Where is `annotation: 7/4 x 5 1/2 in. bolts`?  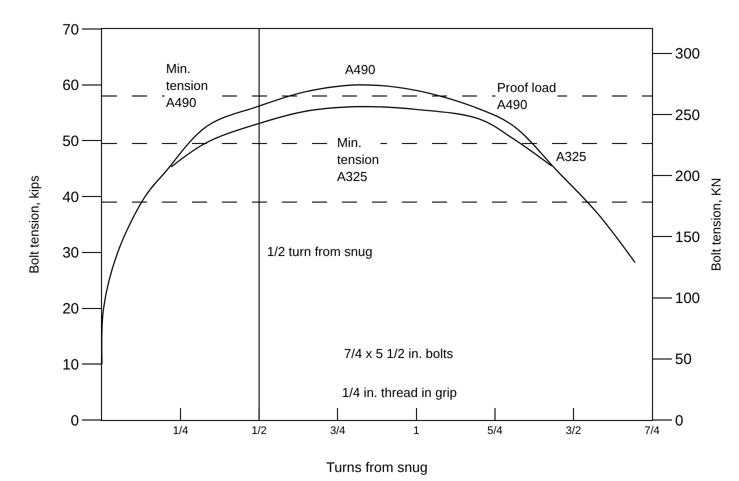
annotation: 7/4 x 5 1/2 in. bolts is located at coordinates (399, 353).